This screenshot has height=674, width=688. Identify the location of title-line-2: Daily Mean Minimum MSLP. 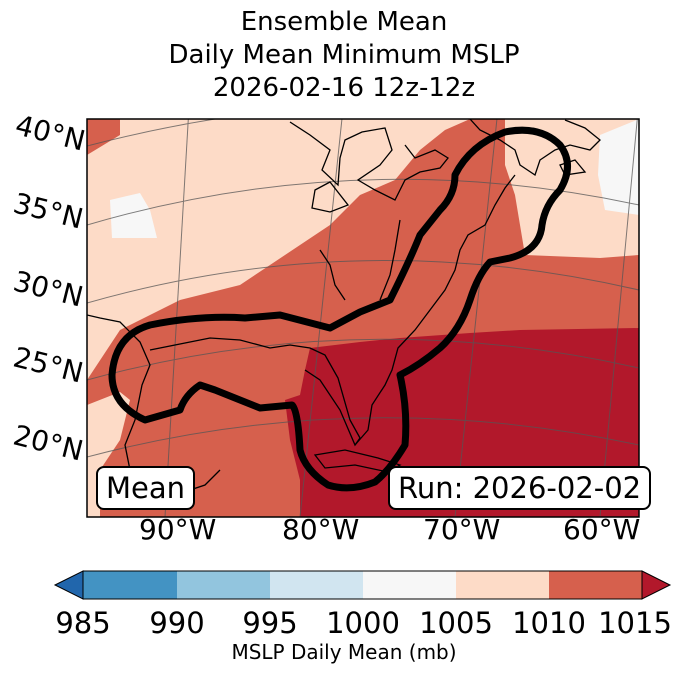
(344, 55).